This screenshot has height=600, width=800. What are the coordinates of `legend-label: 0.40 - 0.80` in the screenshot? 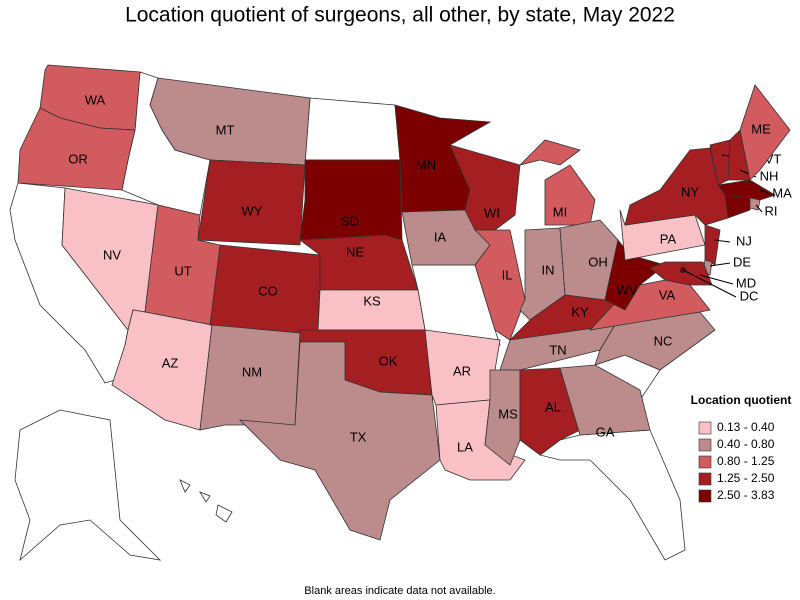 It's located at (746, 444).